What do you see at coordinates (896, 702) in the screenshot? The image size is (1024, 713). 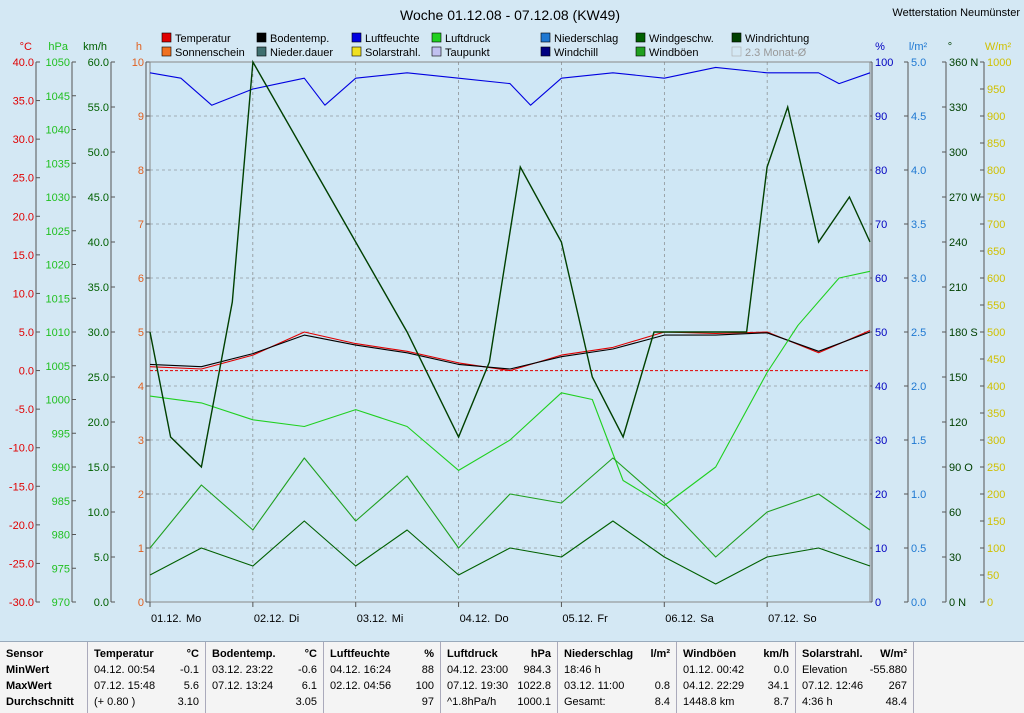 I see `stats-cell-value: 48.4` at bounding box center [896, 702].